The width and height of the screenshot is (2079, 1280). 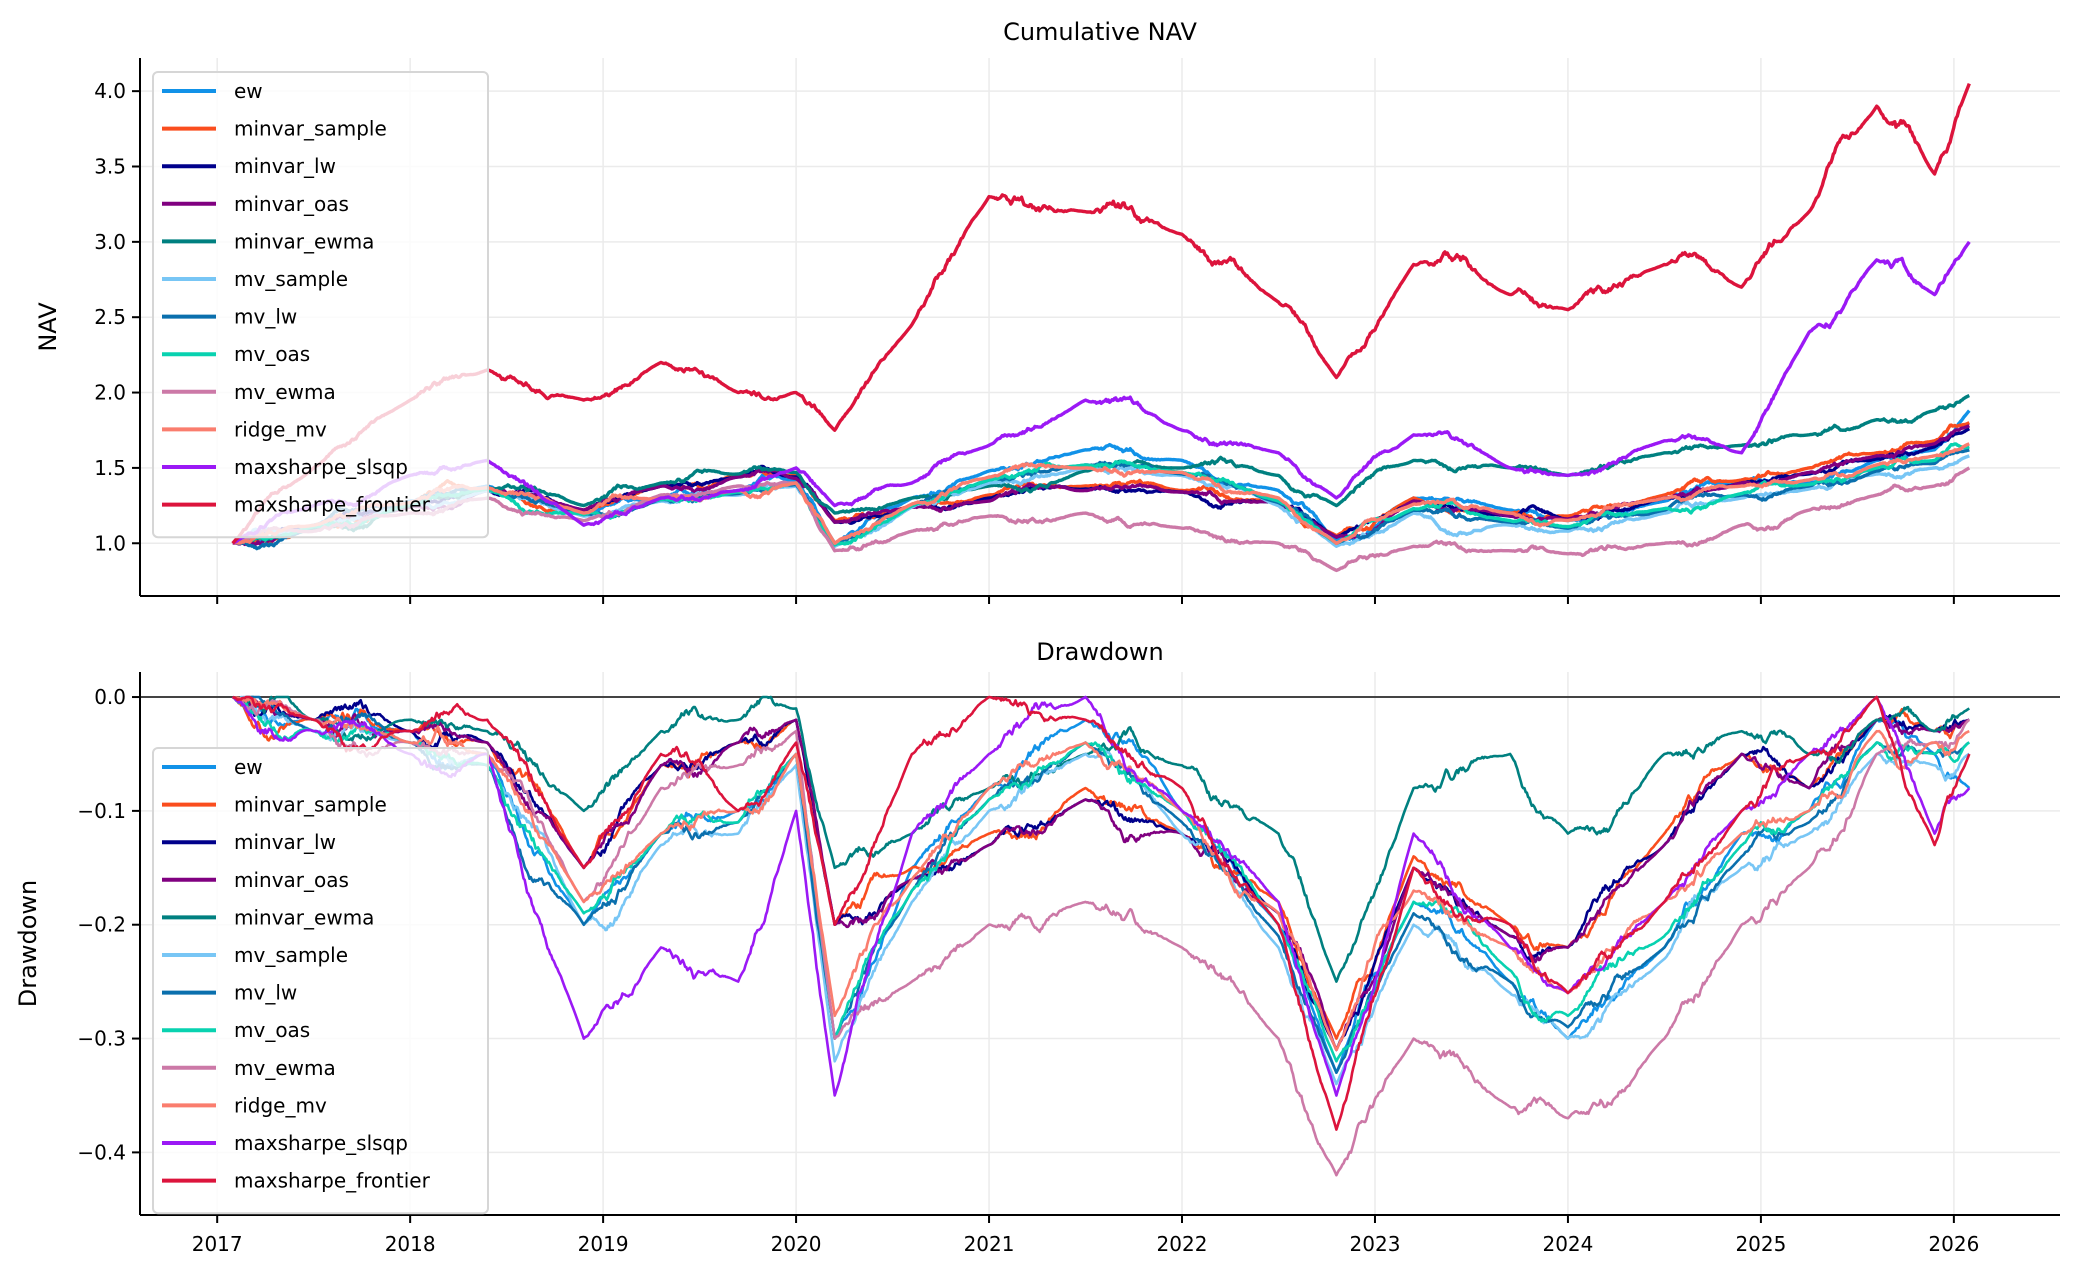 I want to click on y-tick-label: 2.5, so click(x=110, y=317).